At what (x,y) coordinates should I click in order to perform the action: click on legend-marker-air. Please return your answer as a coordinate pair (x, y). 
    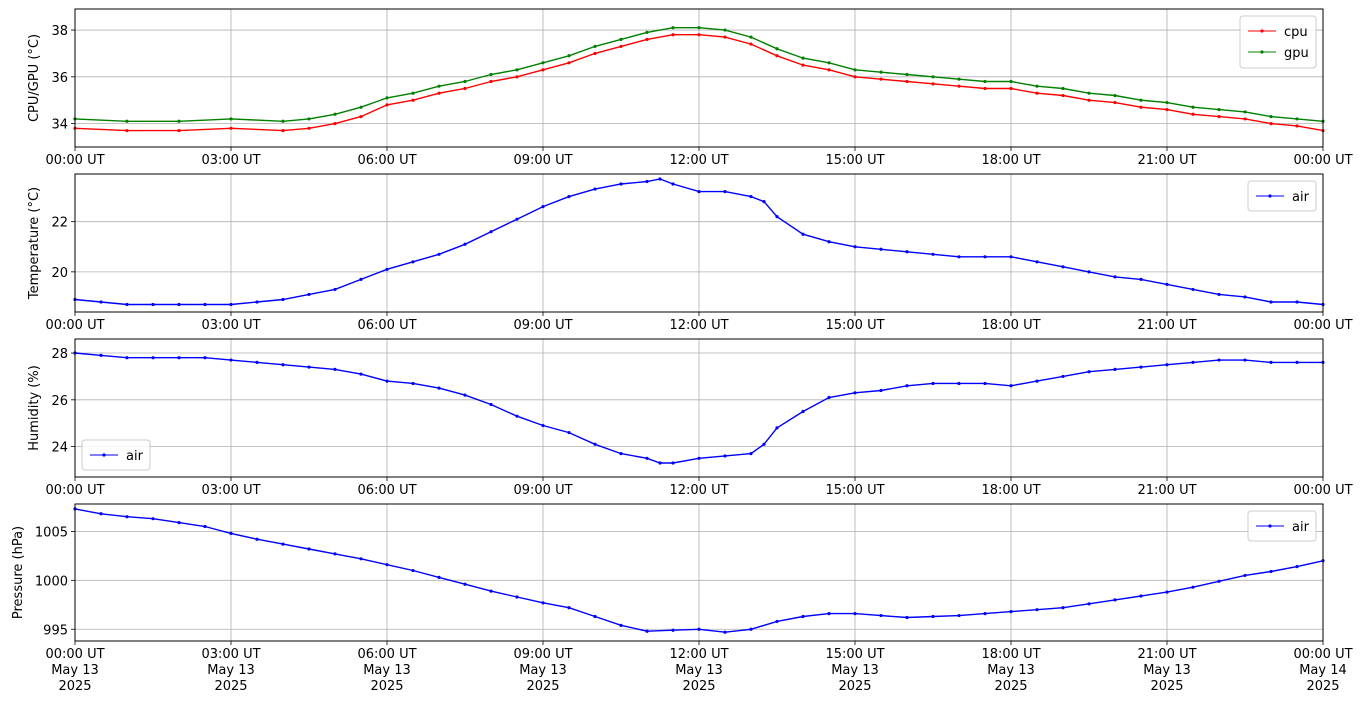
    Looking at the image, I should click on (1270, 526).